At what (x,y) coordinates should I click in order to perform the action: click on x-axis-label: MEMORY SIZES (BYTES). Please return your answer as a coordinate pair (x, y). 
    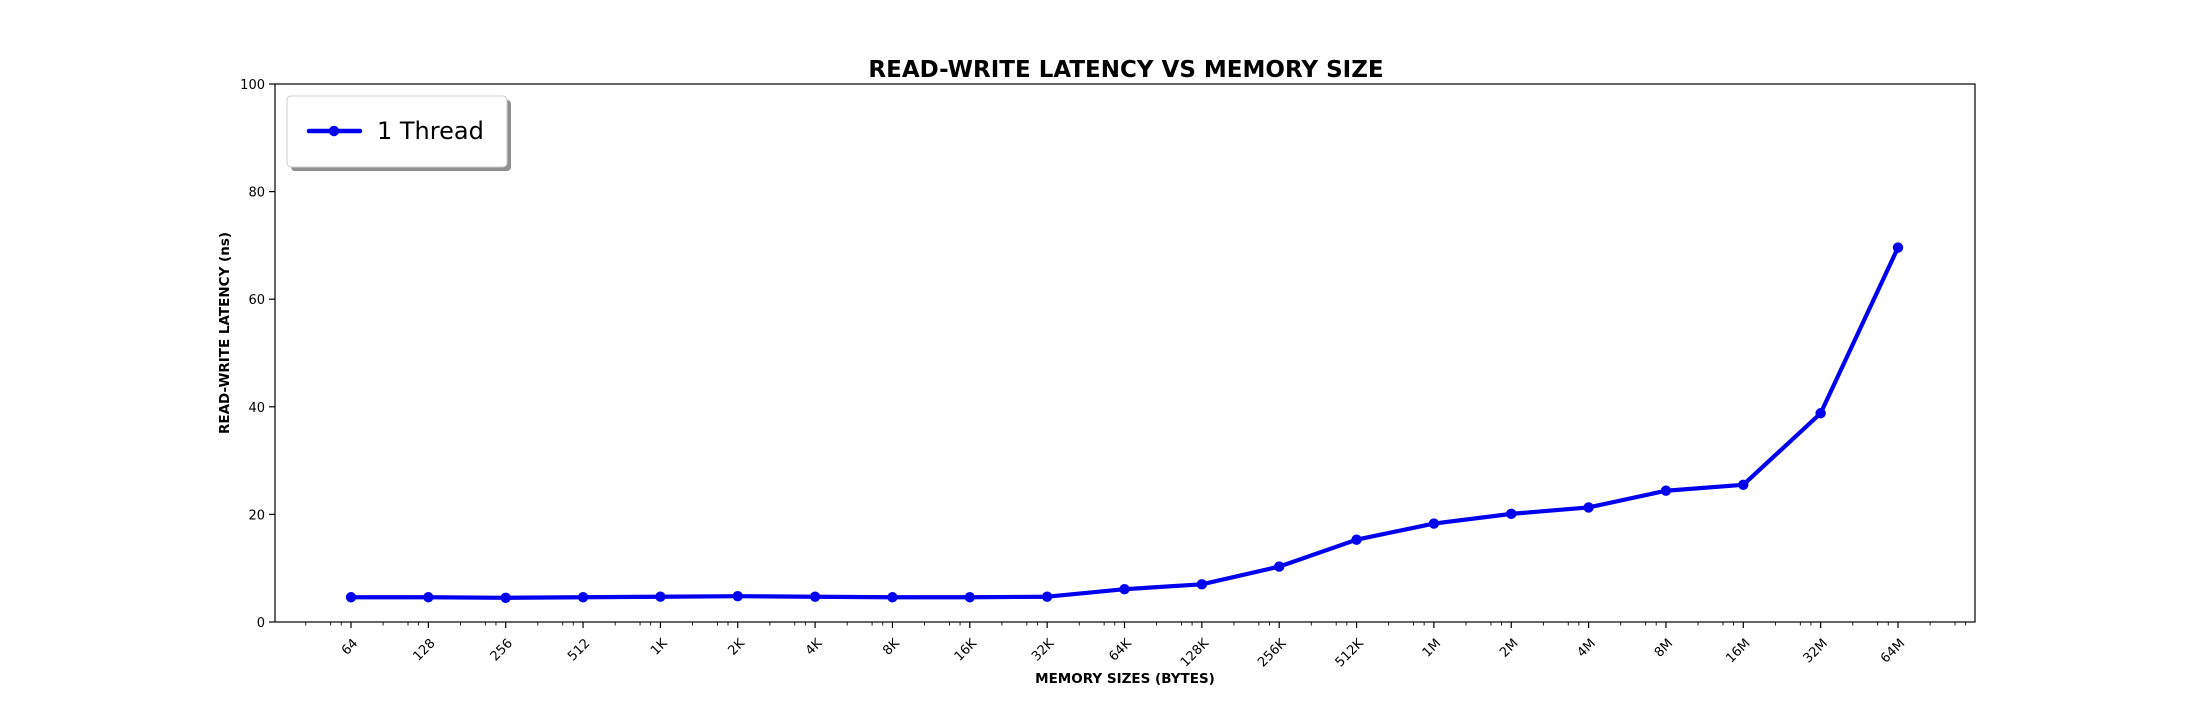
    Looking at the image, I should click on (1125, 679).